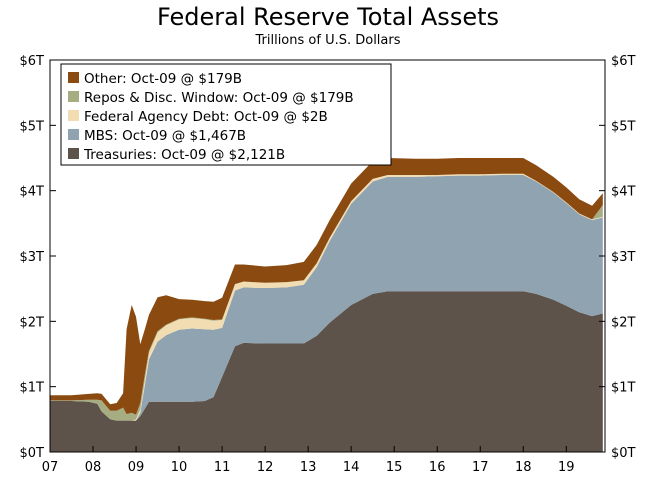 This screenshot has width=656, height=485. What do you see at coordinates (32, 61) in the screenshot?
I see `y-tick-label-left: $6T` at bounding box center [32, 61].